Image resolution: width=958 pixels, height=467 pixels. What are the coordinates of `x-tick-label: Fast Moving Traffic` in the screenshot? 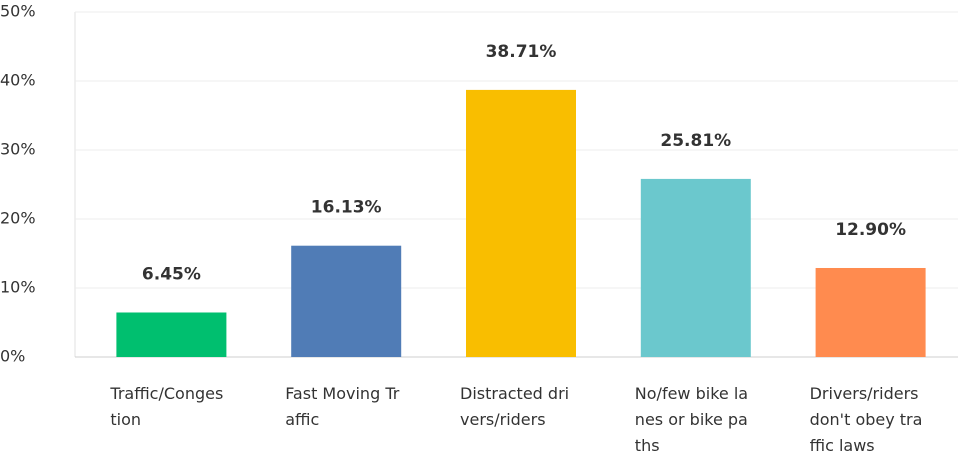 It's located at (342, 406).